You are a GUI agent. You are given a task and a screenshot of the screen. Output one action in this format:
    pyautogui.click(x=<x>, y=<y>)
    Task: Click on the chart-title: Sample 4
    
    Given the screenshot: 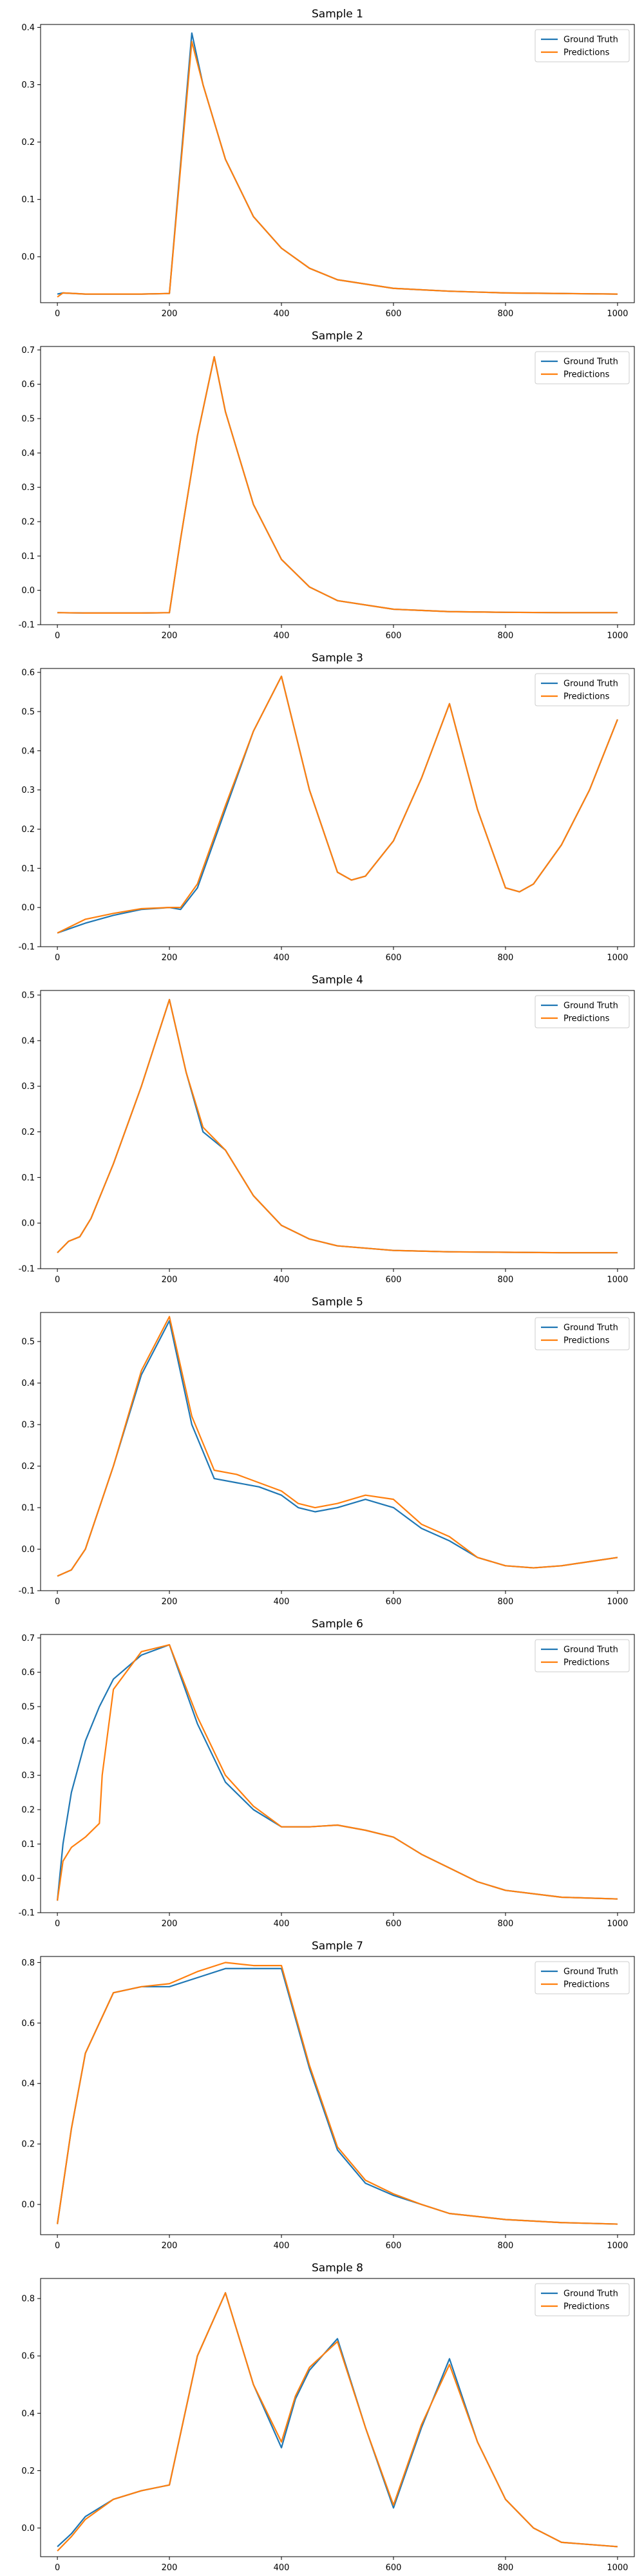 What is the action you would take?
    pyautogui.click(x=337, y=980)
    